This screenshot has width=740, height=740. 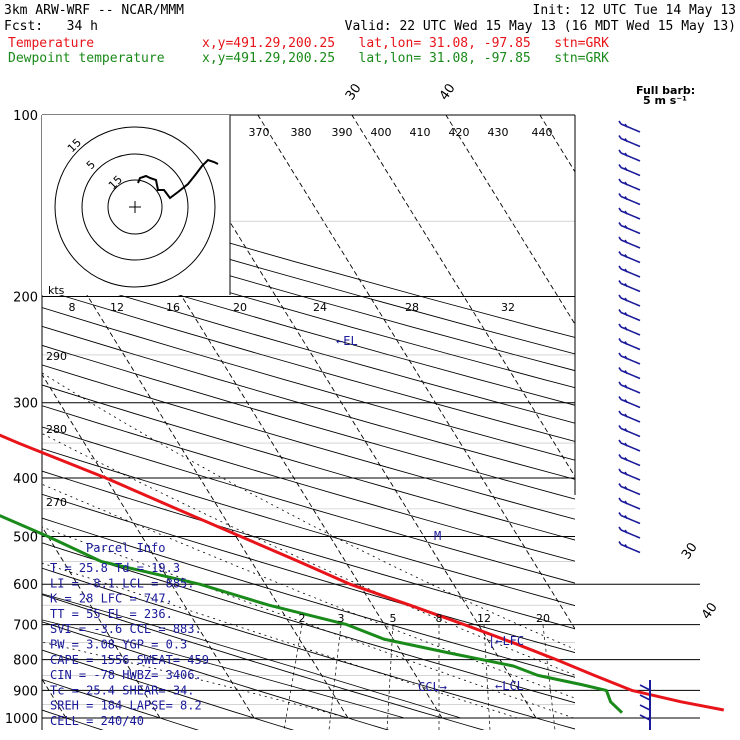 I want to click on m-label: M, so click(x=437, y=536).